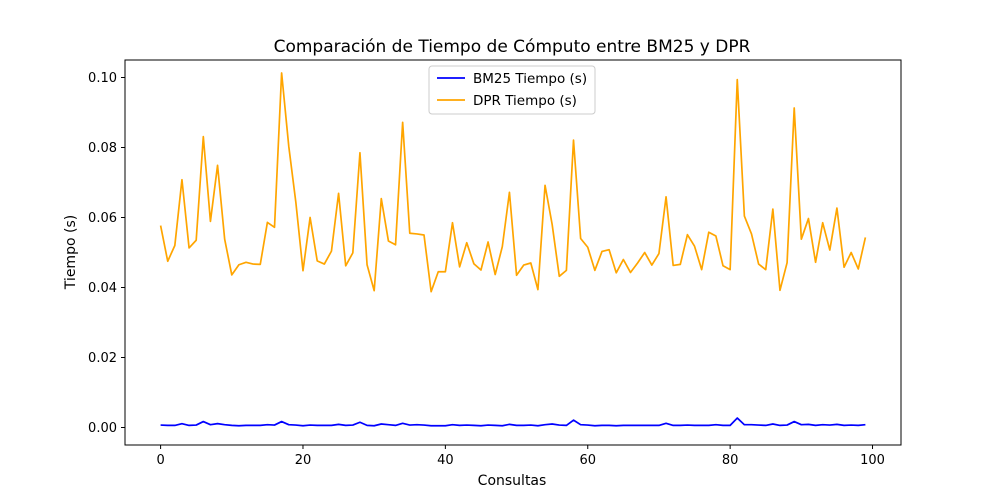 The height and width of the screenshot is (500, 1000). I want to click on x-axis: 0 20 40 60 80 100, so click(520, 456).